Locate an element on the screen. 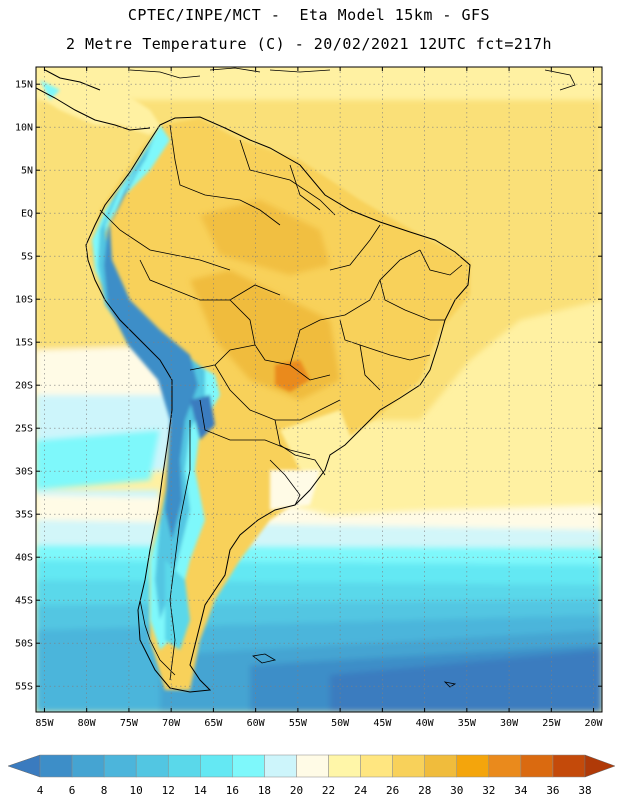 This screenshot has height=800, width=618. colorbar-label: 14 is located at coordinates (201, 790).